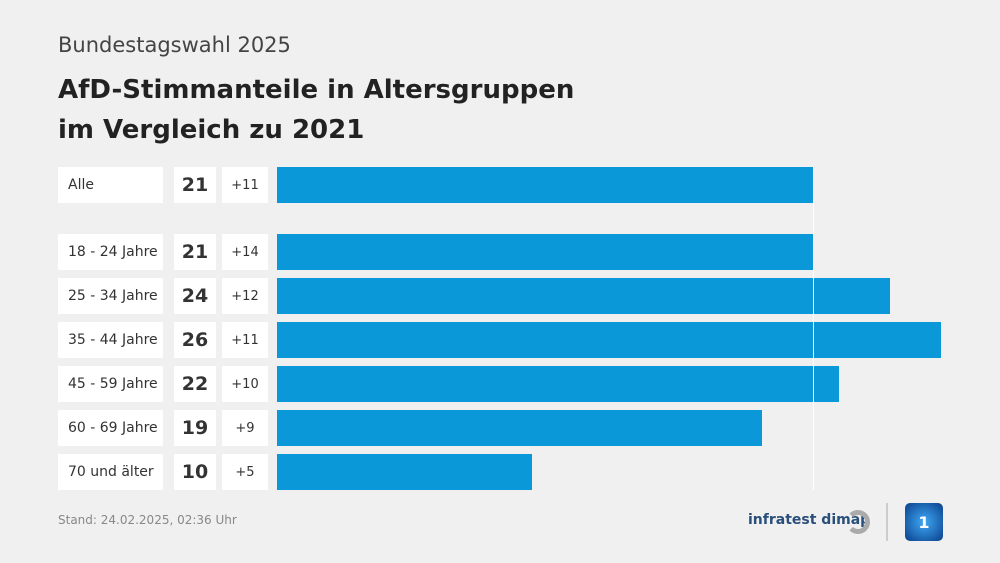 Image resolution: width=1000 pixels, height=563 pixels. What do you see at coordinates (110, 472) in the screenshot?
I see `row-label: 70 und älter` at bounding box center [110, 472].